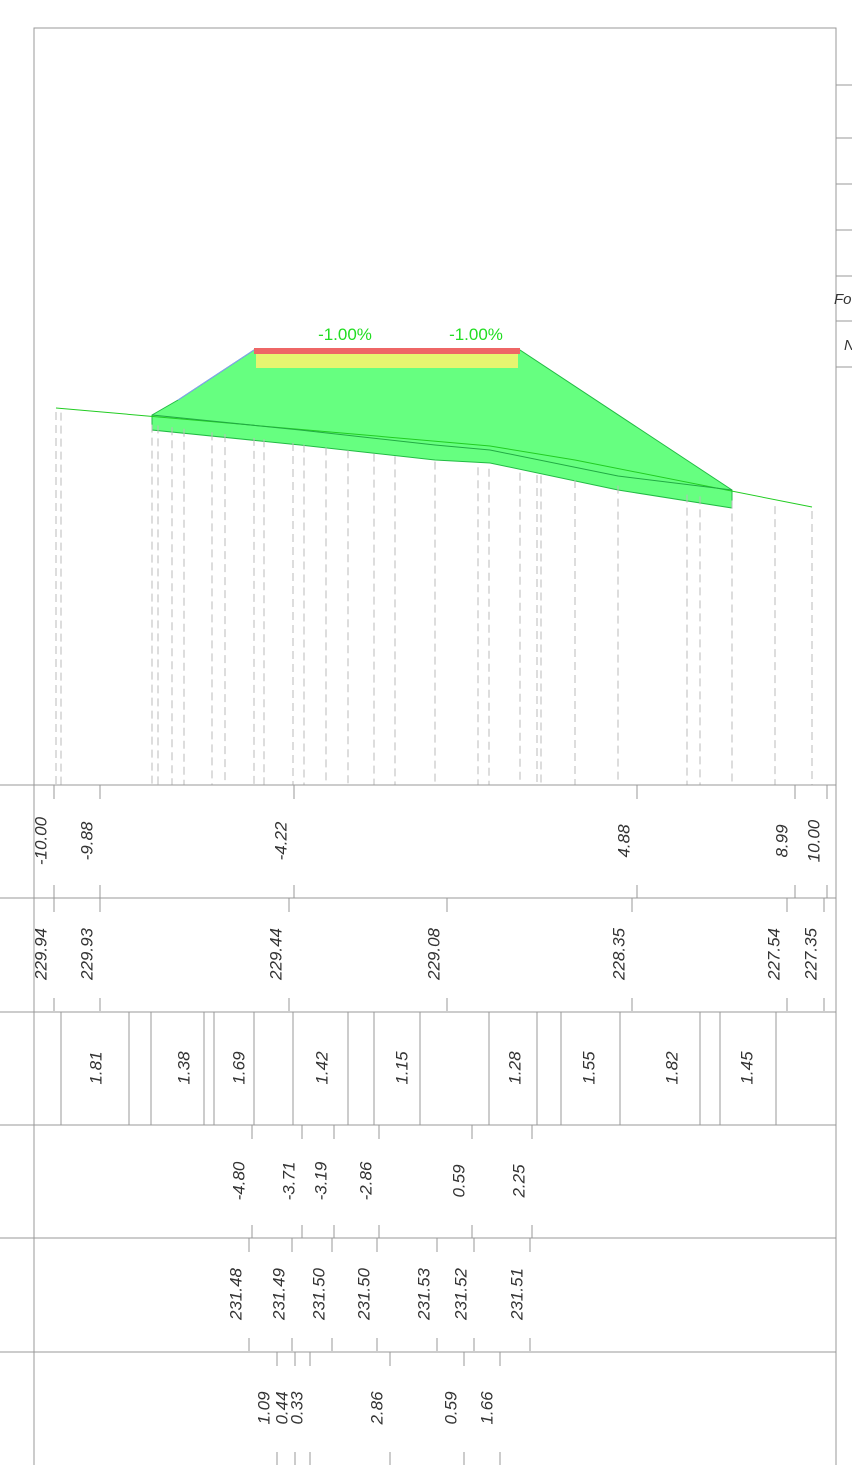 This screenshot has width=852, height=1465. What do you see at coordinates (843, 299) in the screenshot?
I see `side-label: Fo` at bounding box center [843, 299].